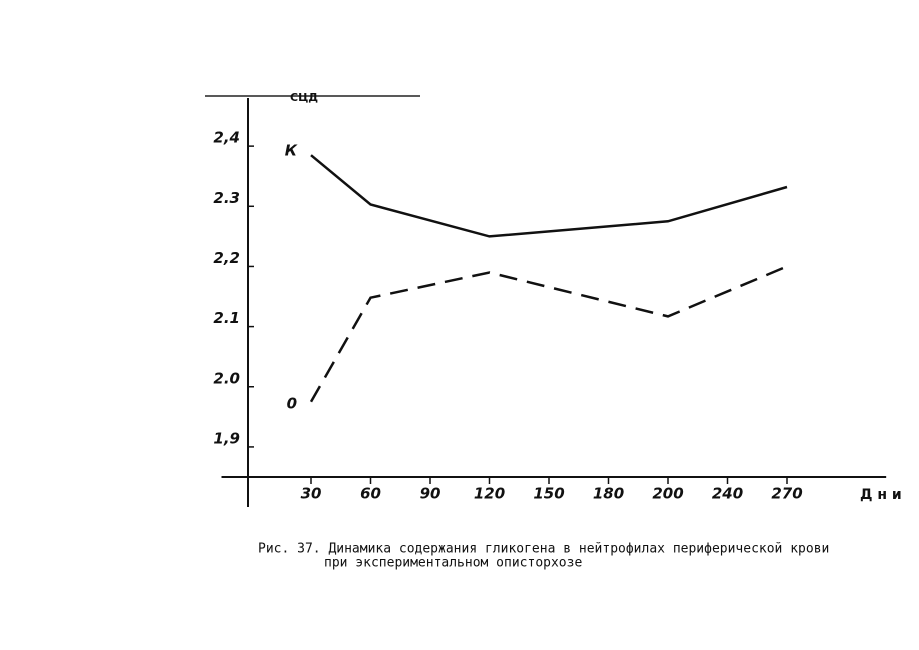  I want to click on y-axis-label: СЦД, so click(304, 97).